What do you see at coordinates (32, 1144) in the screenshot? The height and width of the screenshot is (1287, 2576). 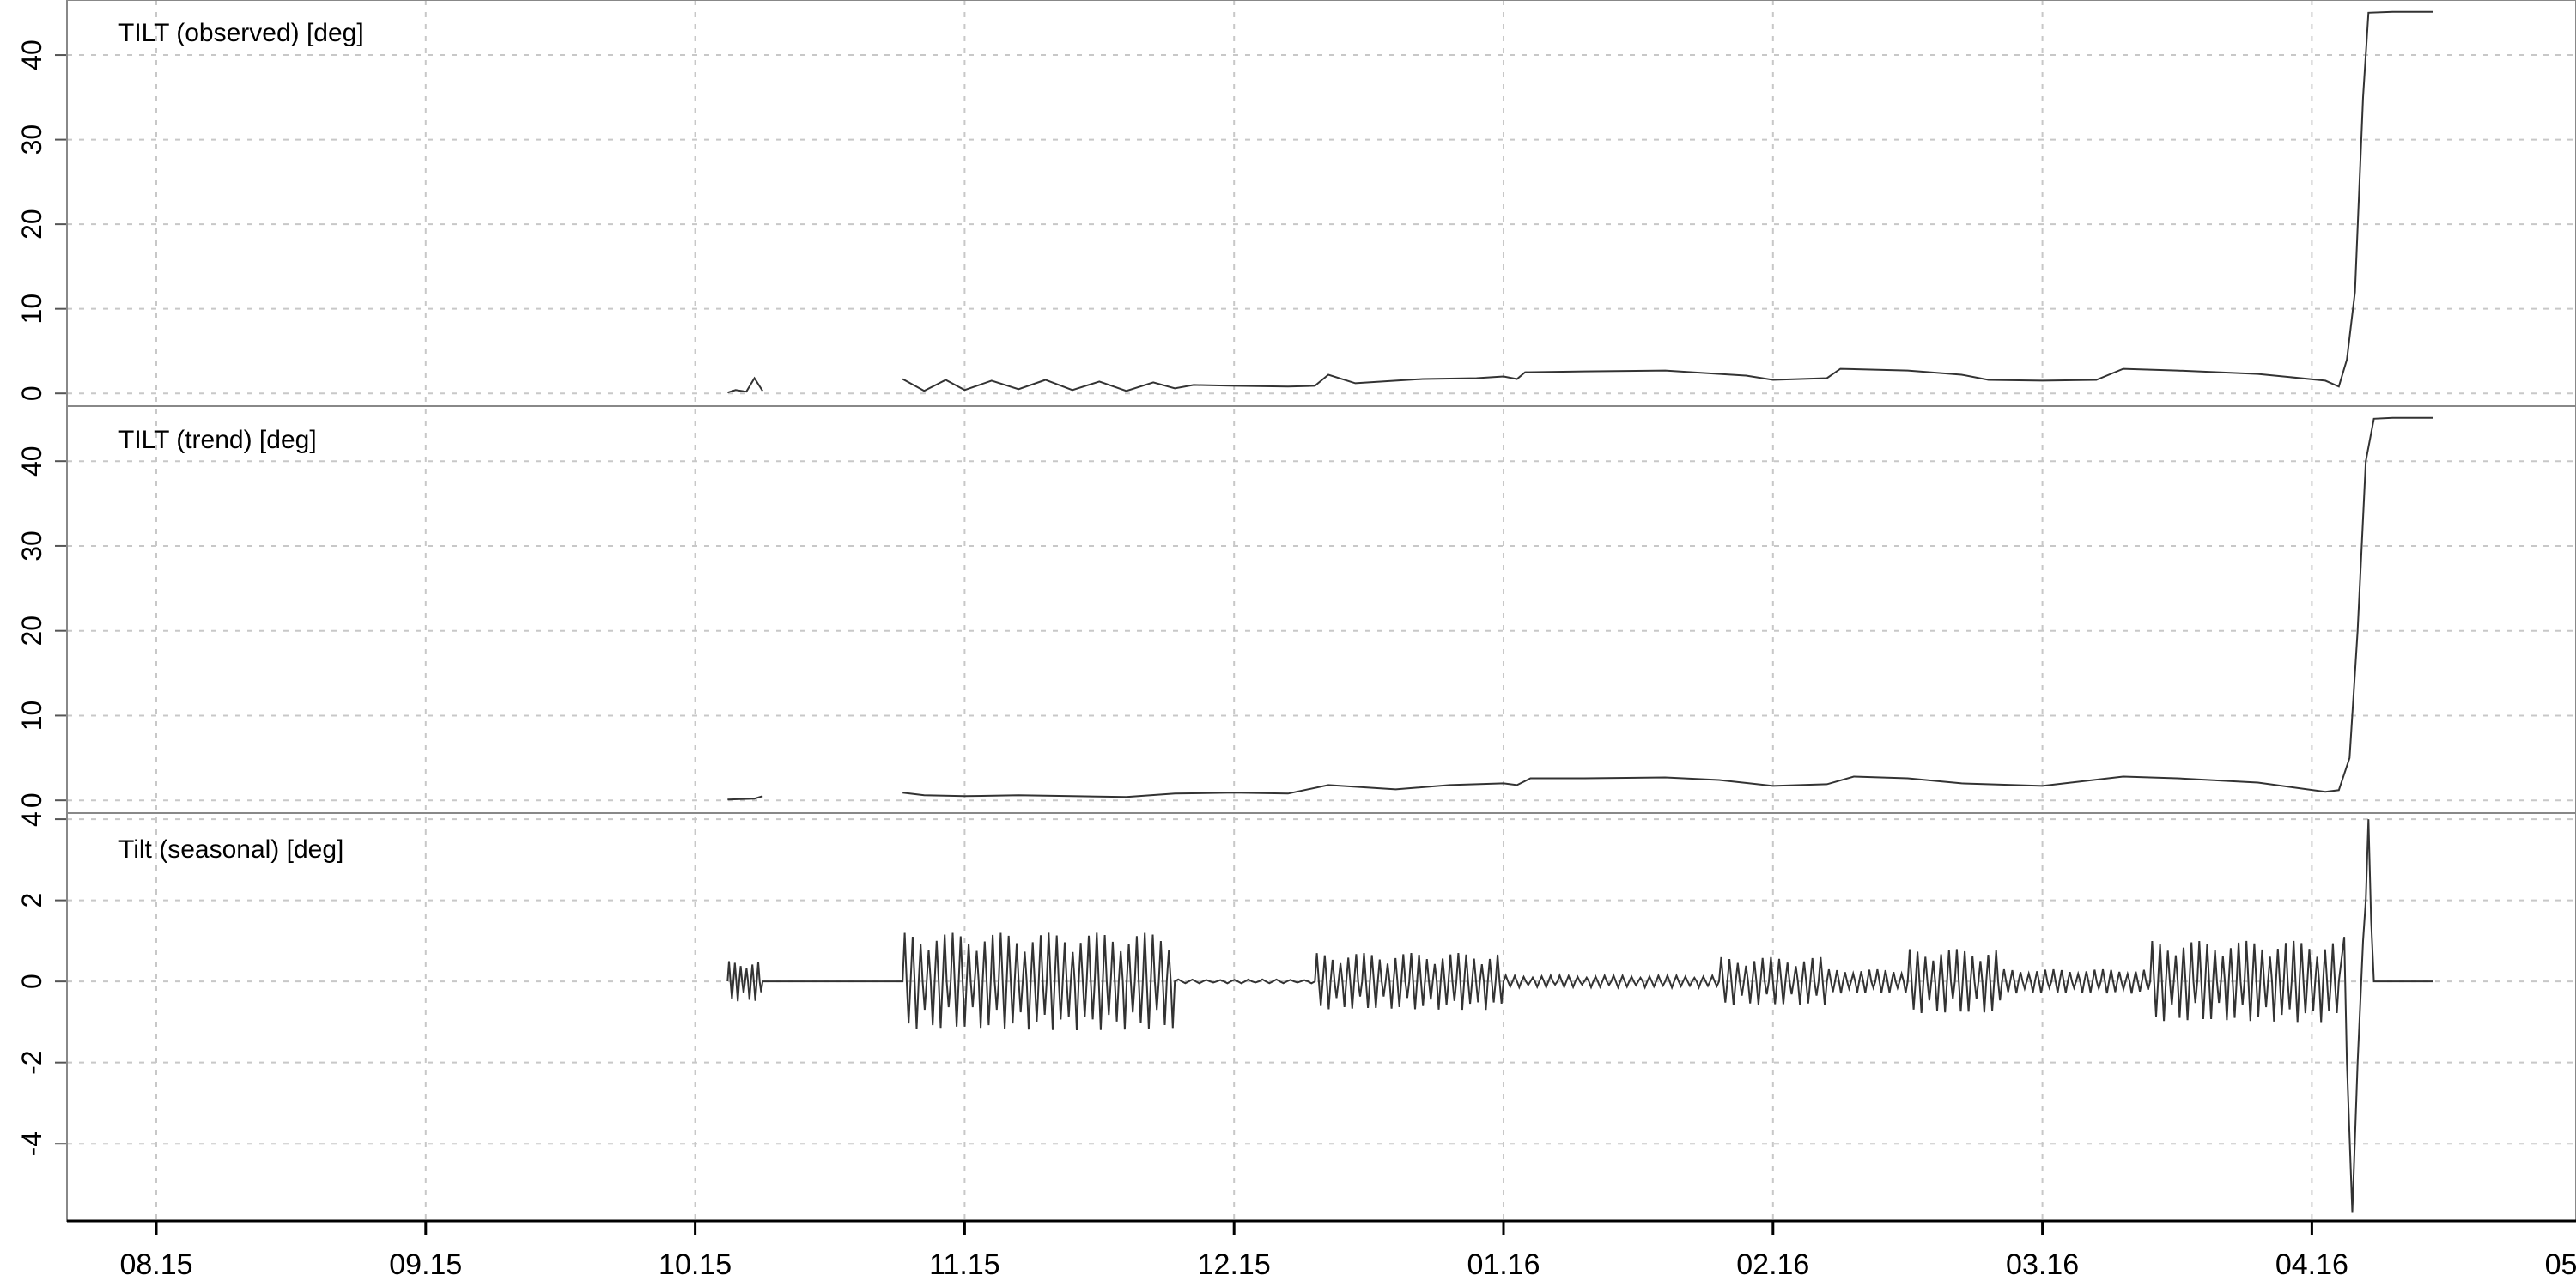 I see `y-tick-label: -4` at bounding box center [32, 1144].